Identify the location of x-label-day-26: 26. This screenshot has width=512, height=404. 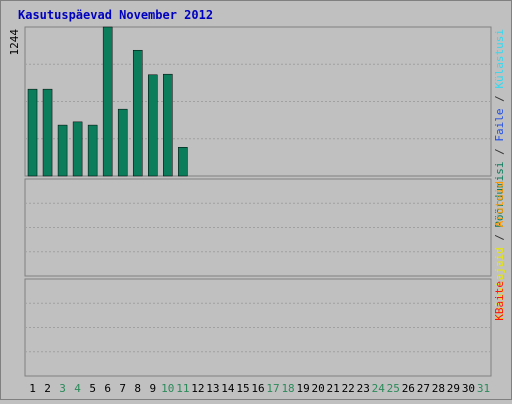
(408, 388).